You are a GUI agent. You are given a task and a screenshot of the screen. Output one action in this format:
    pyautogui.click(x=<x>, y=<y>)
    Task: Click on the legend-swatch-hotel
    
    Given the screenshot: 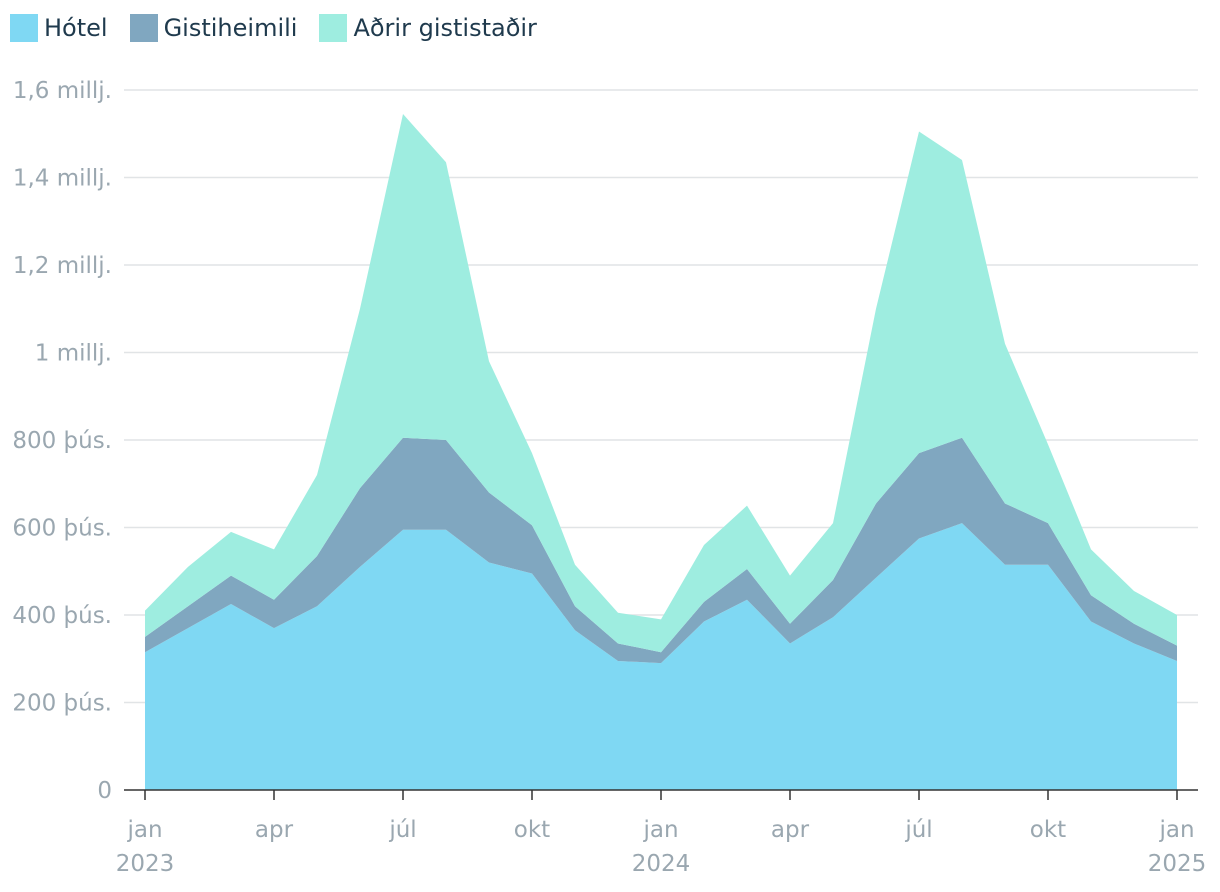 What is the action you would take?
    pyautogui.click(x=24, y=28)
    